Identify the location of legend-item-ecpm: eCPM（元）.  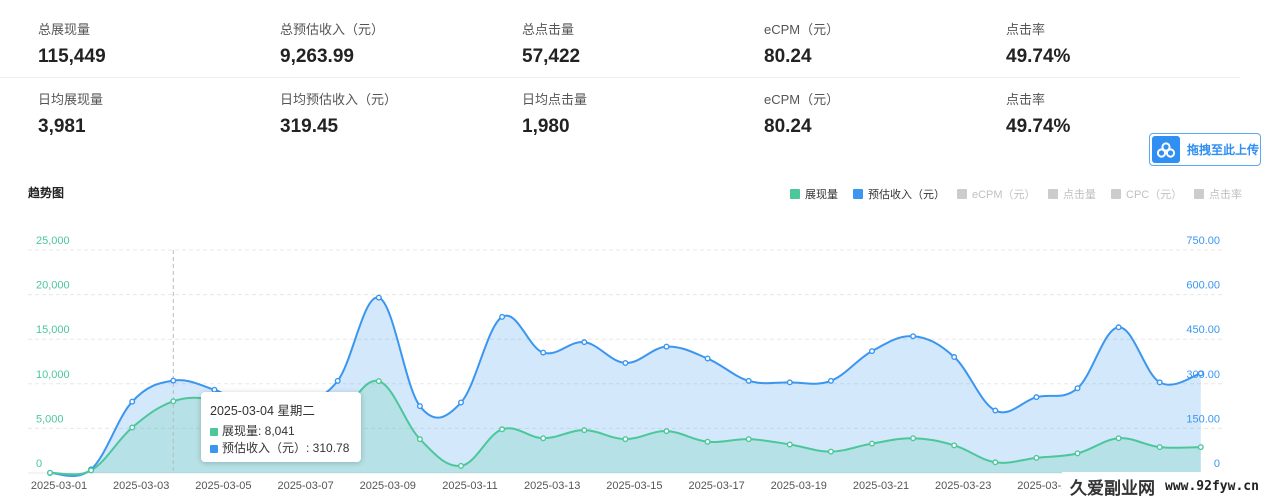
(996, 194).